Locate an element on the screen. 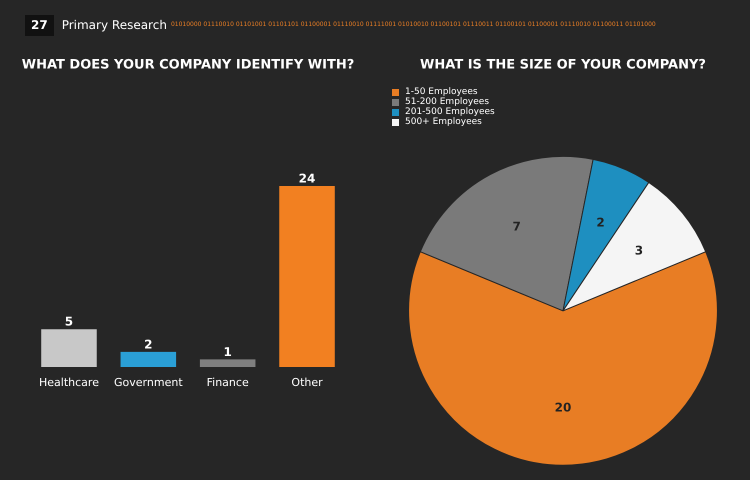 The width and height of the screenshot is (750, 482). text: 27 is located at coordinates (39, 25).